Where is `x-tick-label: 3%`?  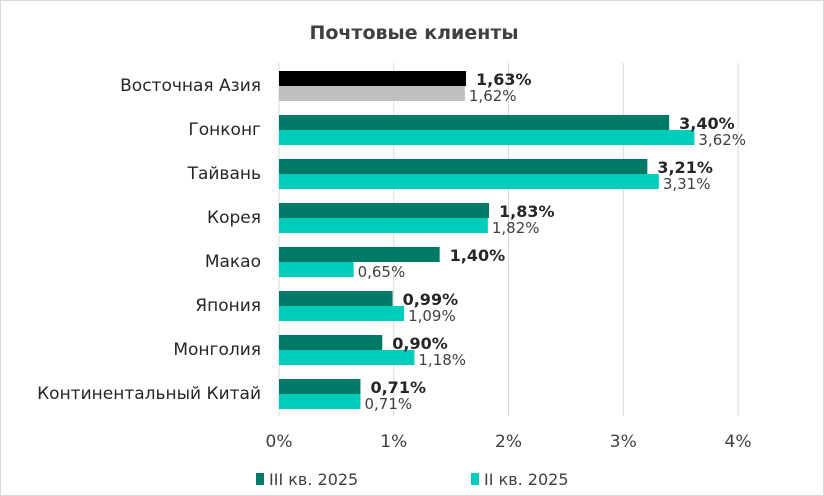 x-tick-label: 3% is located at coordinates (623, 442).